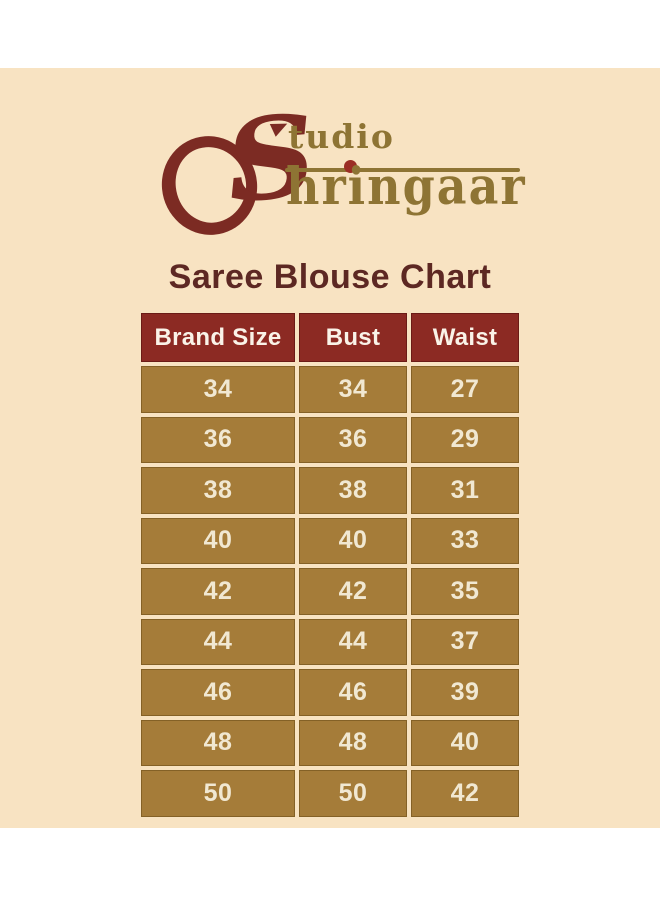  What do you see at coordinates (465, 389) in the screenshot?
I see `size-cell-r1-c3: 27` at bounding box center [465, 389].